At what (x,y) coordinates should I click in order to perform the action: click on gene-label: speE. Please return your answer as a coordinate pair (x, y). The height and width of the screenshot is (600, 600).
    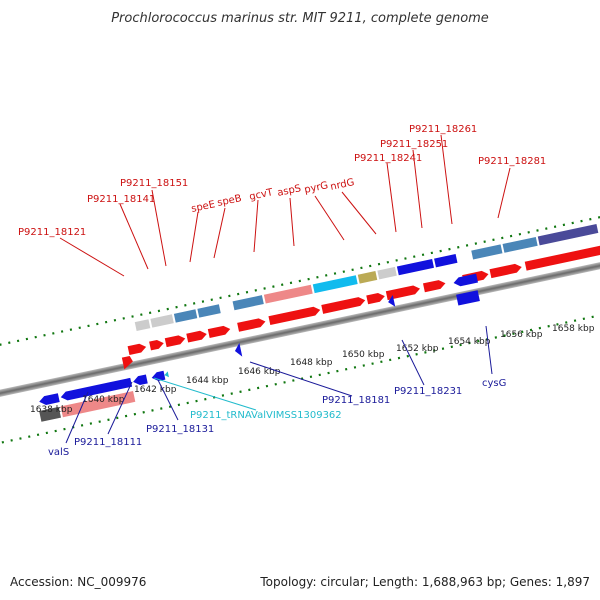
    Looking at the image, I should click on (203, 207).